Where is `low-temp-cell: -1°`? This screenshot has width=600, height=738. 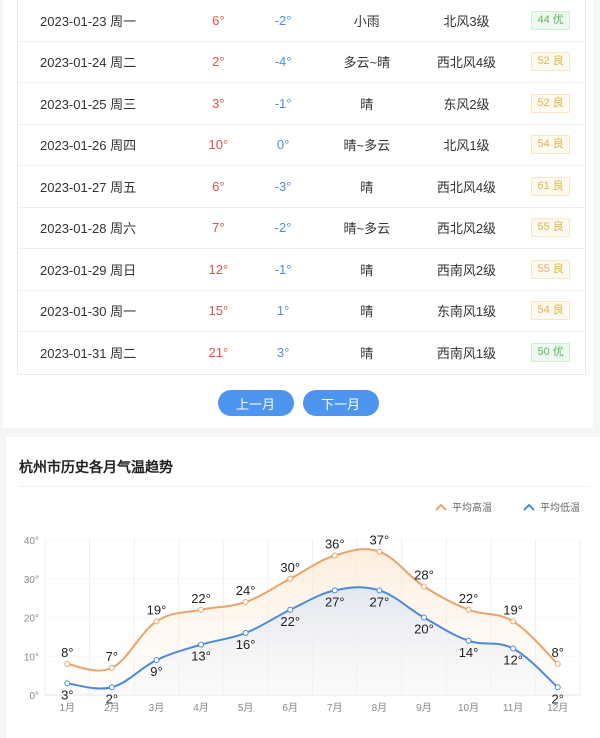 low-temp-cell: -1° is located at coordinates (283, 103).